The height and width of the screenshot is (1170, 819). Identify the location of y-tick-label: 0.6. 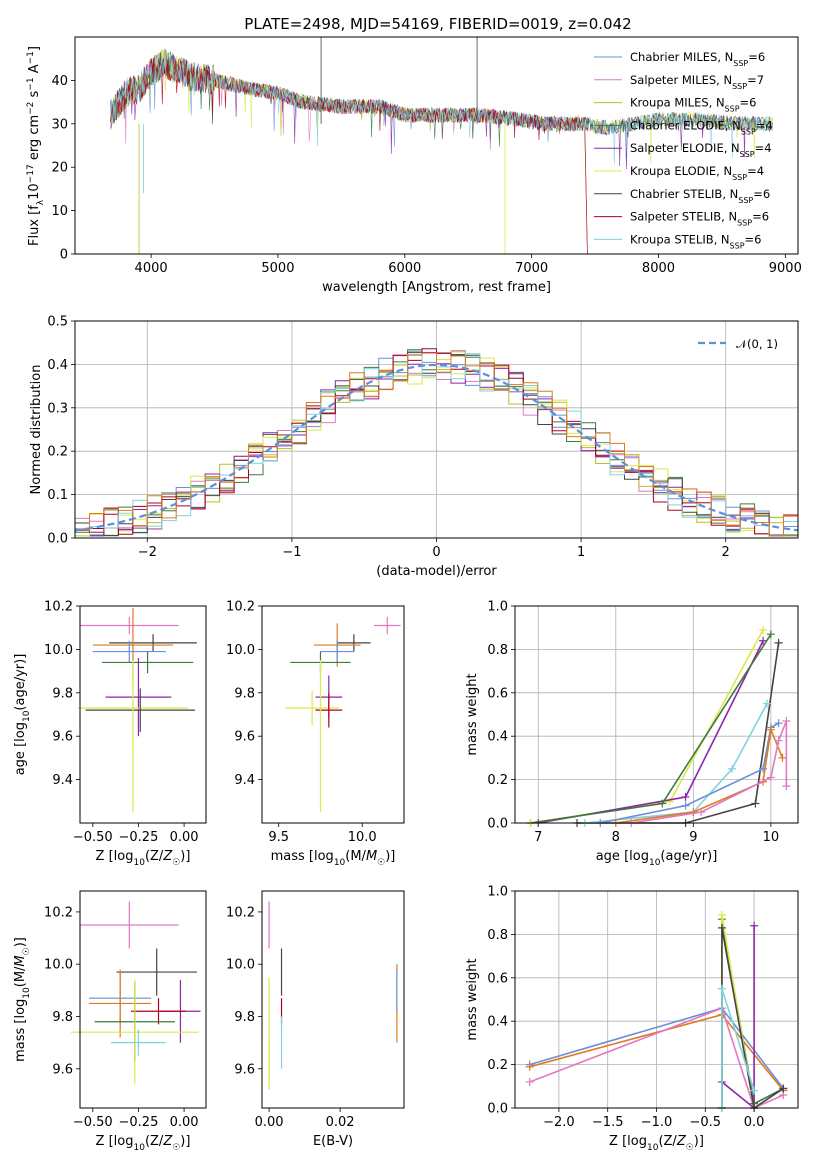
(497, 693).